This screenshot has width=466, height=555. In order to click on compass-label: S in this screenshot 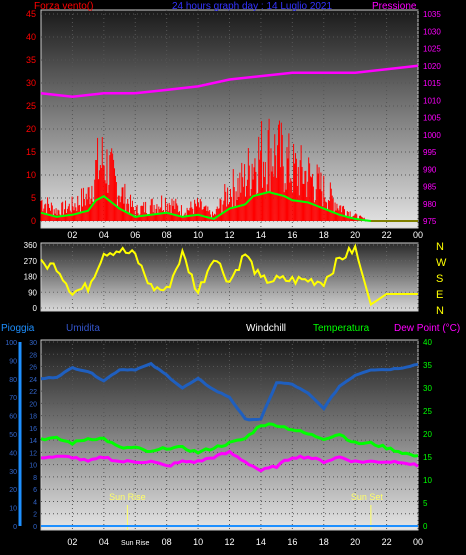, I will do `click(439, 279)`.